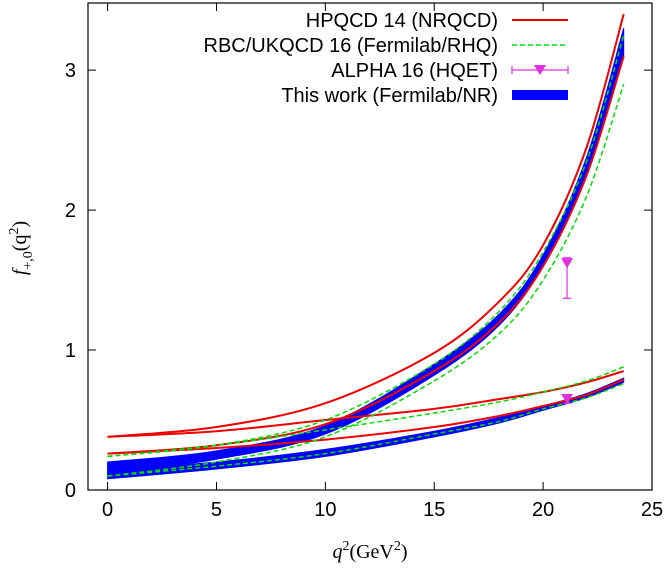 This screenshot has height=573, width=664. Describe the element at coordinates (652, 510) in the screenshot. I see `x-tick-label: 25` at that location.